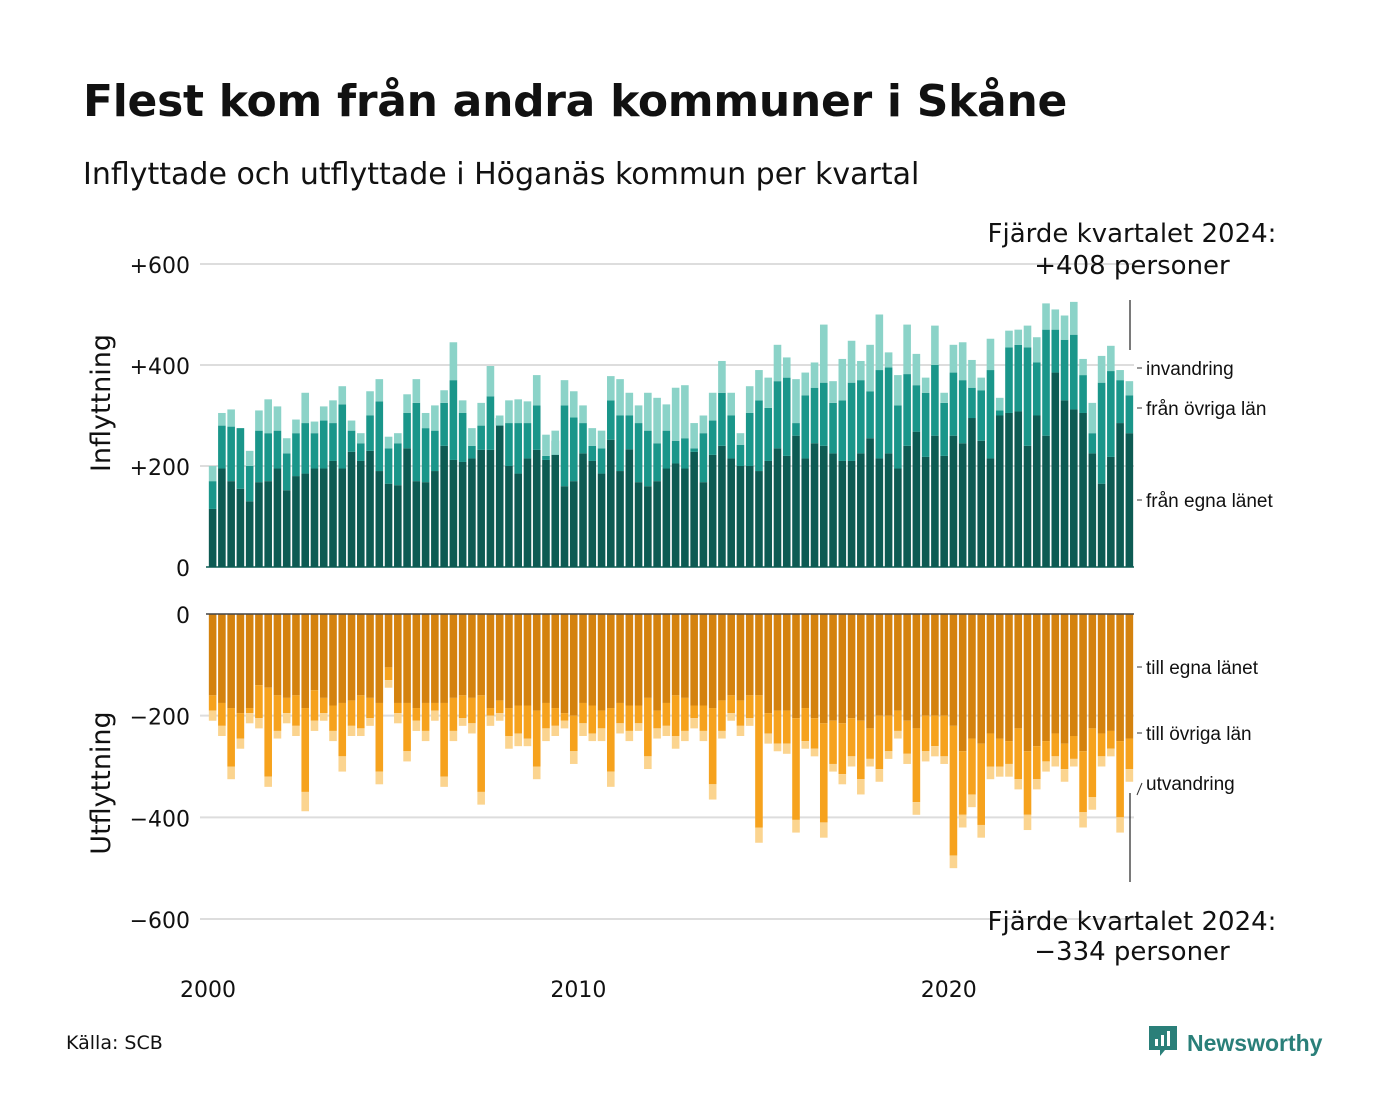 The height and width of the screenshot is (1120, 1400). I want to click on out-series-label: till övriga län, so click(1199, 734).